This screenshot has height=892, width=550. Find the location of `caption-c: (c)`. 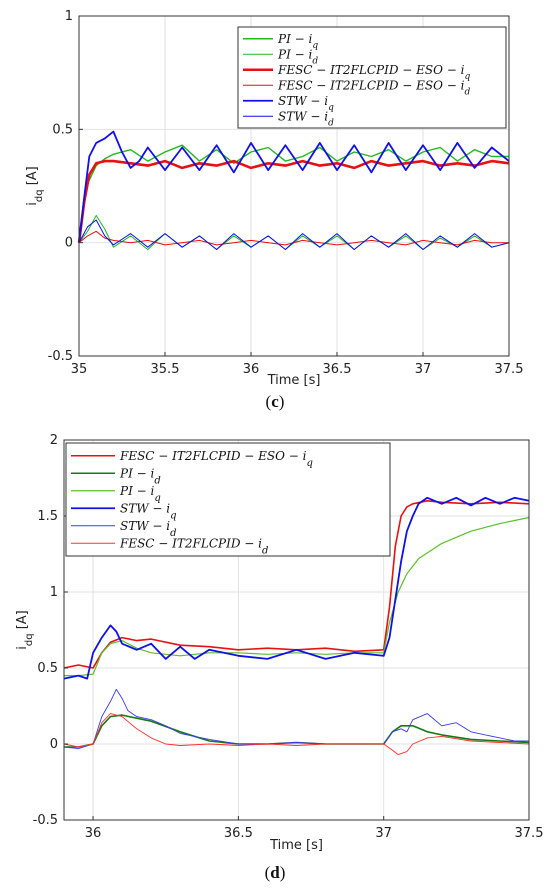

caption-c: (c) is located at coordinates (275, 401).